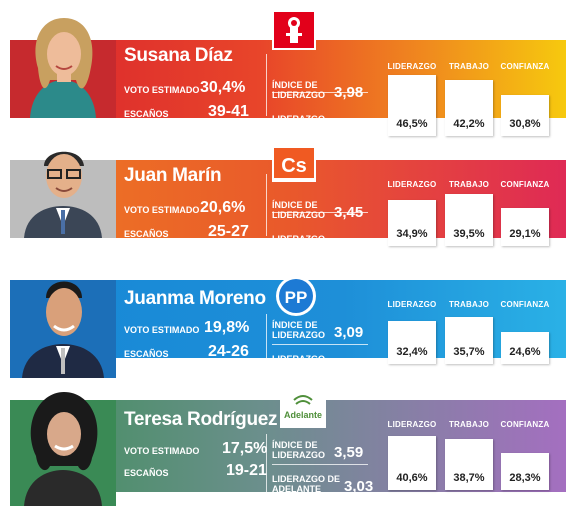  I want to click on pp-logo-text: PP, so click(296, 297).